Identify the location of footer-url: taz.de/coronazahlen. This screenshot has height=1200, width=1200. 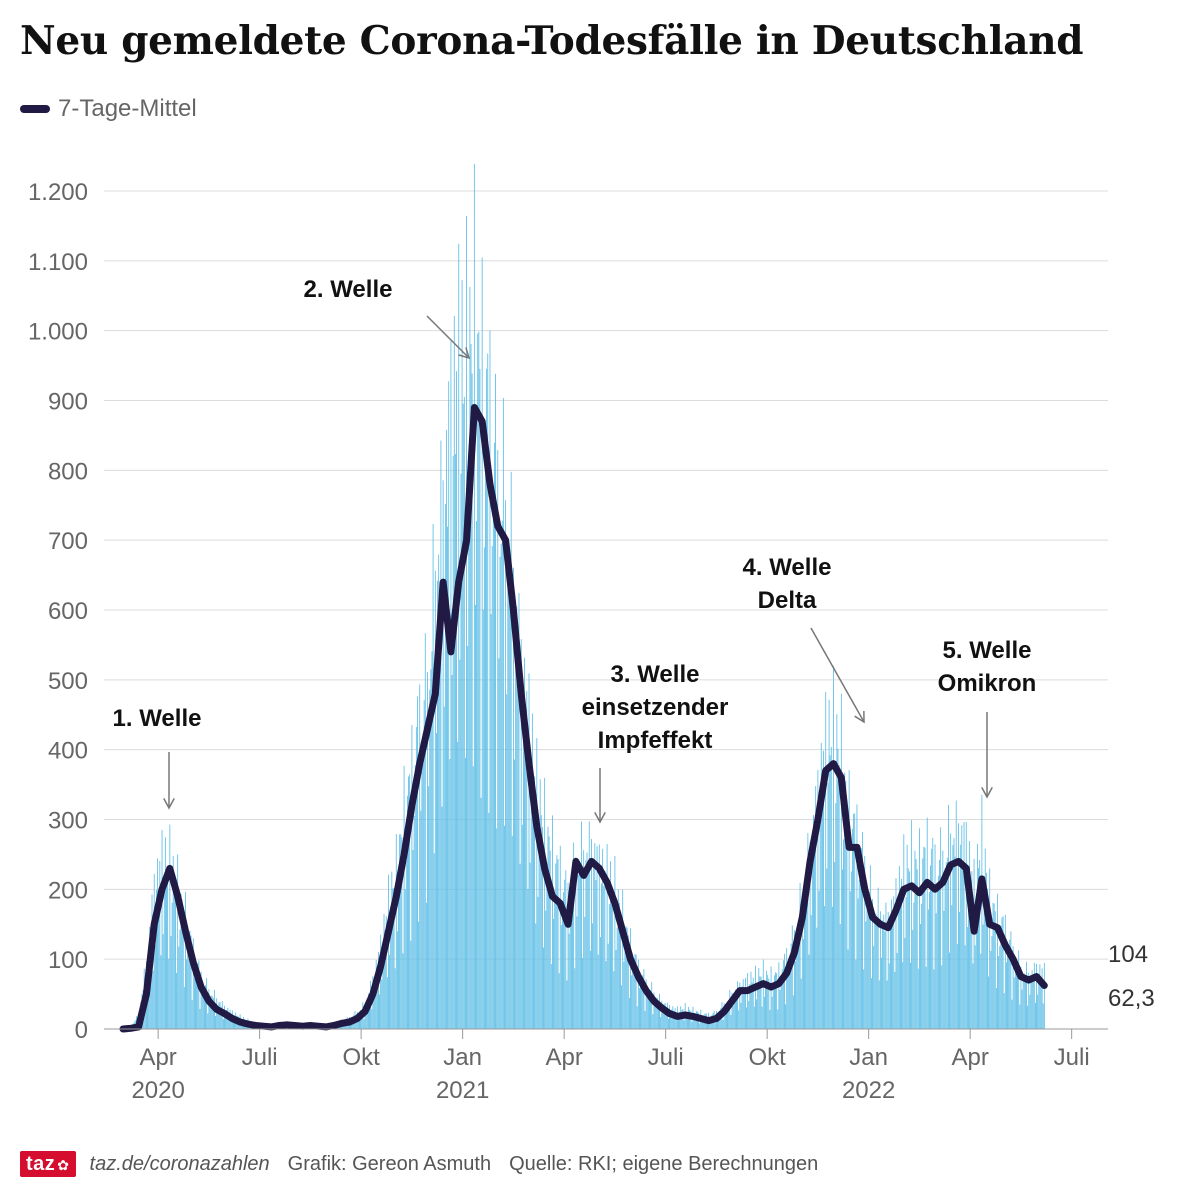
(179, 1163).